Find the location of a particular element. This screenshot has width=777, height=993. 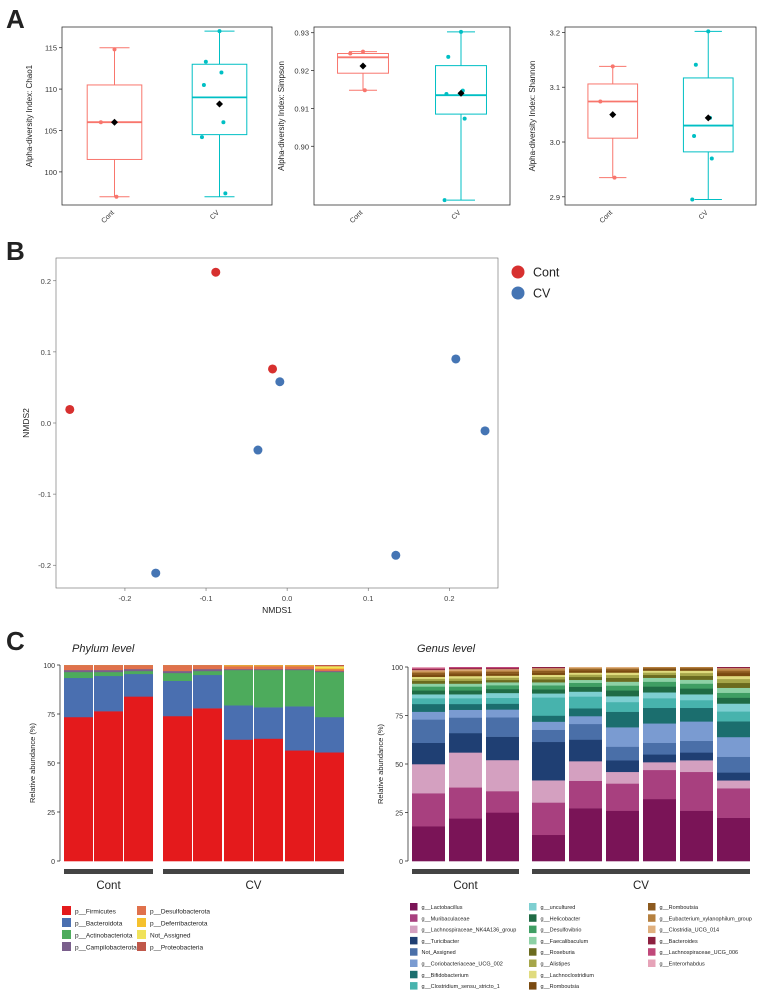

x-tick-label: 0.0 is located at coordinates (287, 598).